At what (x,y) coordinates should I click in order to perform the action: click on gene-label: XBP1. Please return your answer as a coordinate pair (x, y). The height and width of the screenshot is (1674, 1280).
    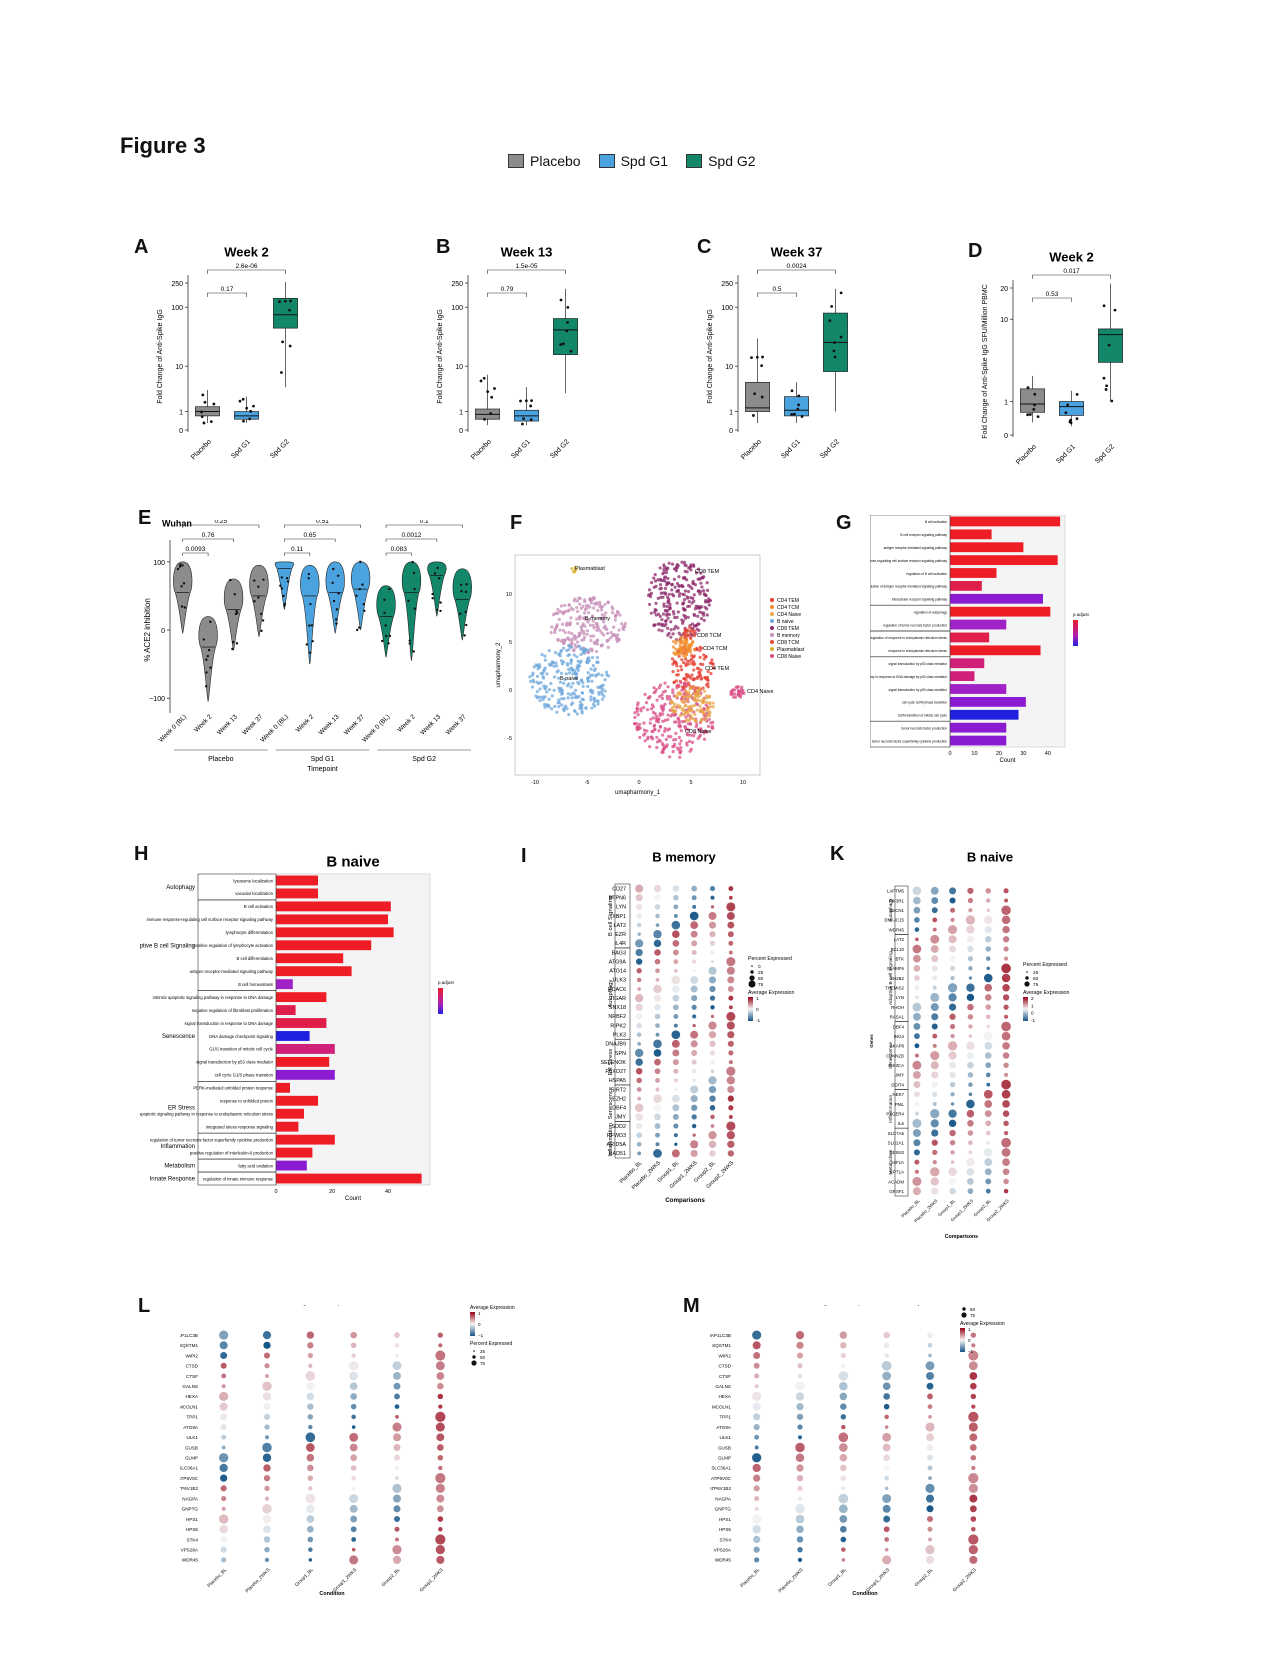
    Looking at the image, I should click on (619, 917).